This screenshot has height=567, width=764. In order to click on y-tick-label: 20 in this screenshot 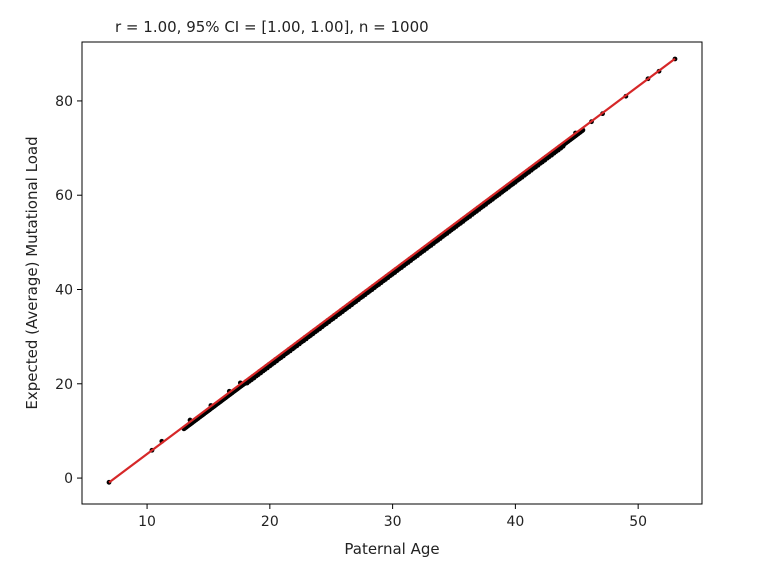, I will do `click(64, 385)`.